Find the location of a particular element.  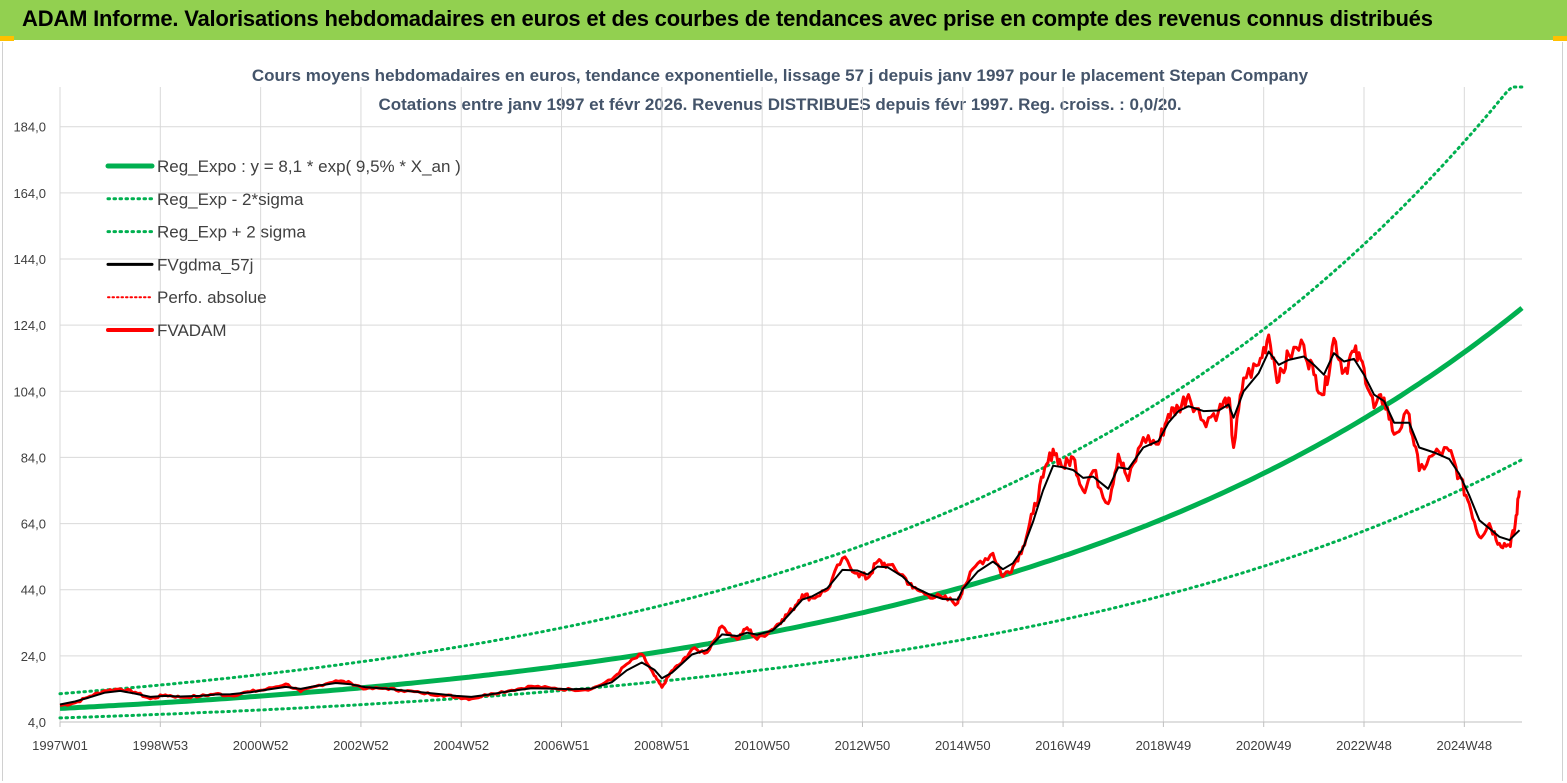

x-tick-label: 2024W48 is located at coordinates (1464, 745).